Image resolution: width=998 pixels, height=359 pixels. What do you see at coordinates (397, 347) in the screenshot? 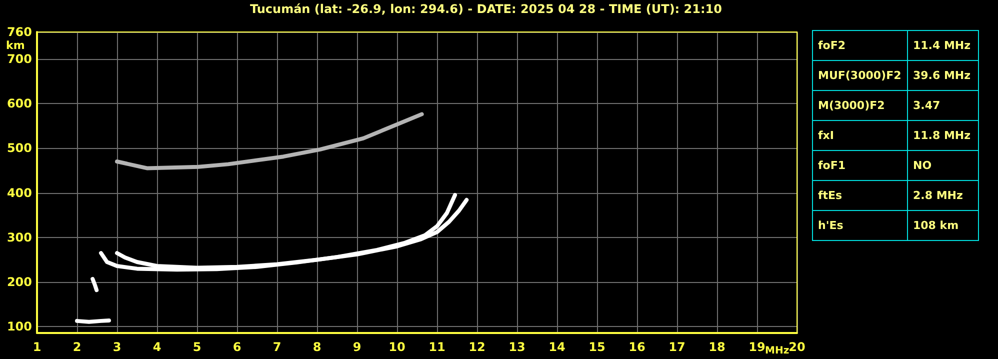
I see `x-tick-label: 10` at bounding box center [397, 347].